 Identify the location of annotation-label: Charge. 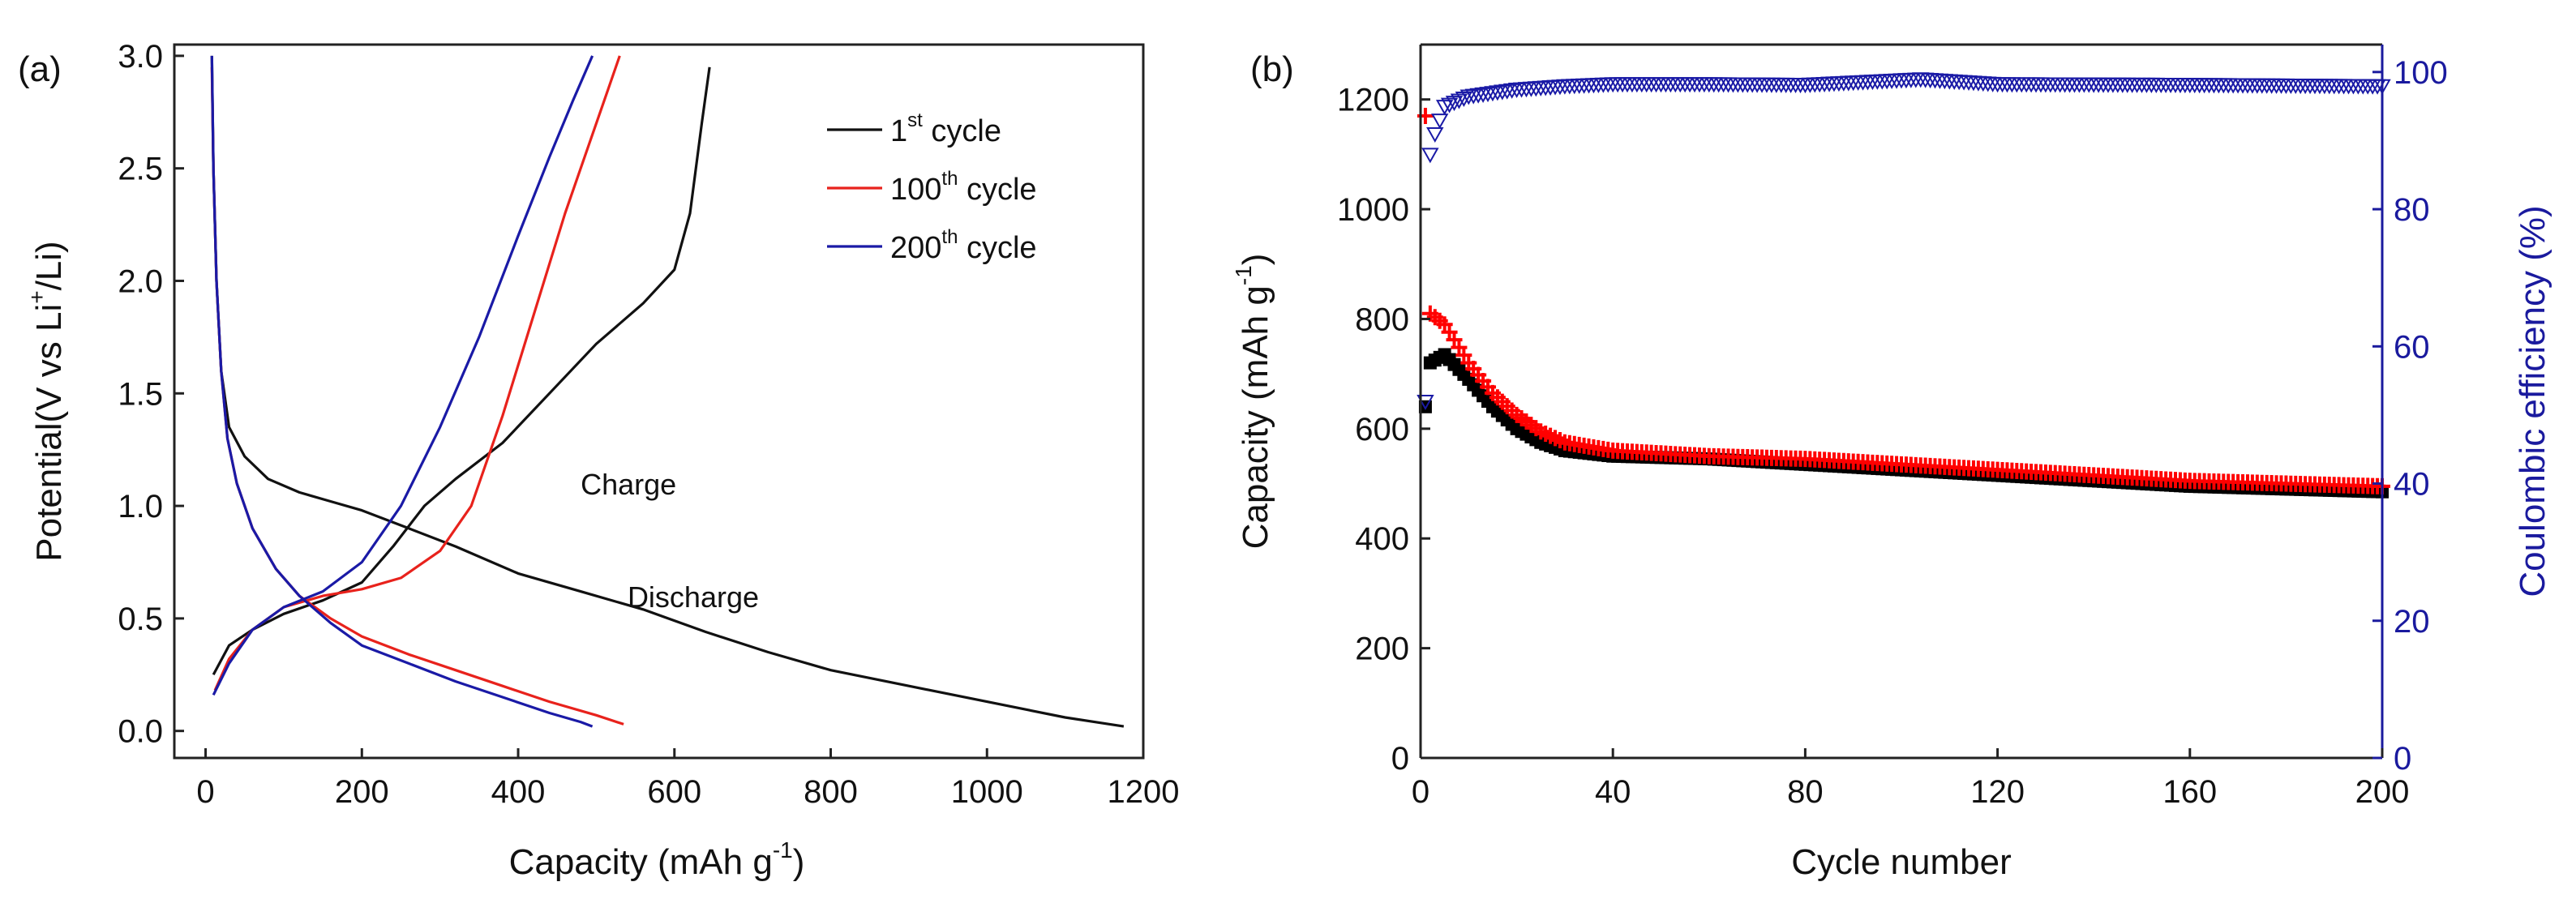
(628, 484).